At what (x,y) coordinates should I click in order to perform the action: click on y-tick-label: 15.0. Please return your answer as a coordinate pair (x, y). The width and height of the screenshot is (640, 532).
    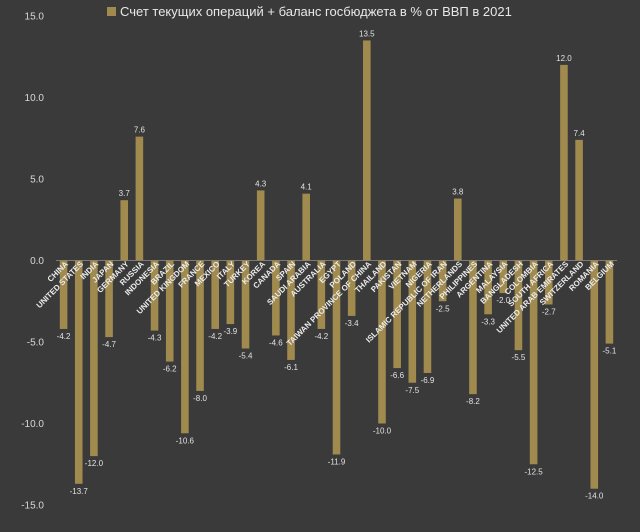
    Looking at the image, I should click on (35, 17).